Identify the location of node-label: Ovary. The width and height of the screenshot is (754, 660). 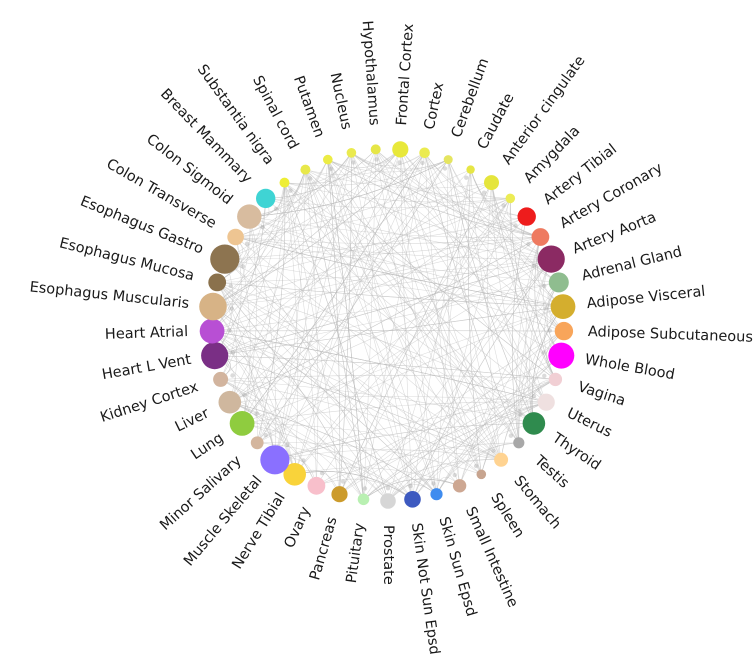
(298, 527).